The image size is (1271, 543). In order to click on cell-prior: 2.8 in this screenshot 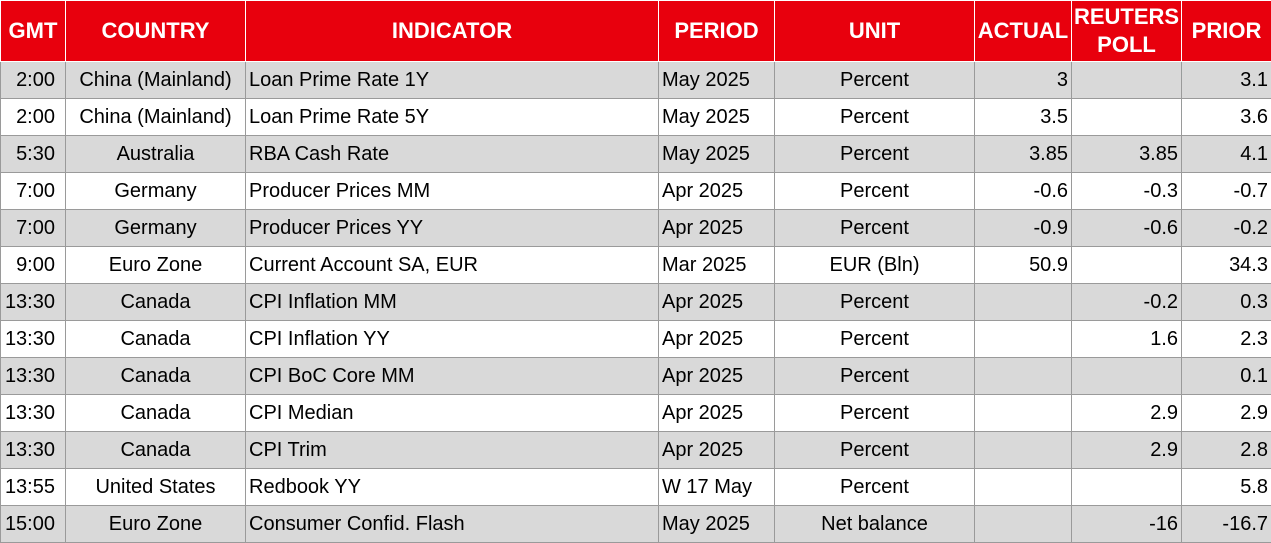, I will do `click(1226, 450)`.